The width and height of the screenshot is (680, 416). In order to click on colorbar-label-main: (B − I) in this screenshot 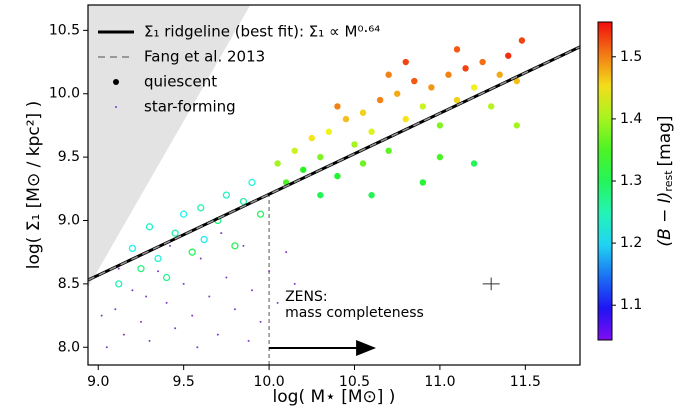, I will do `click(665, 219)`.